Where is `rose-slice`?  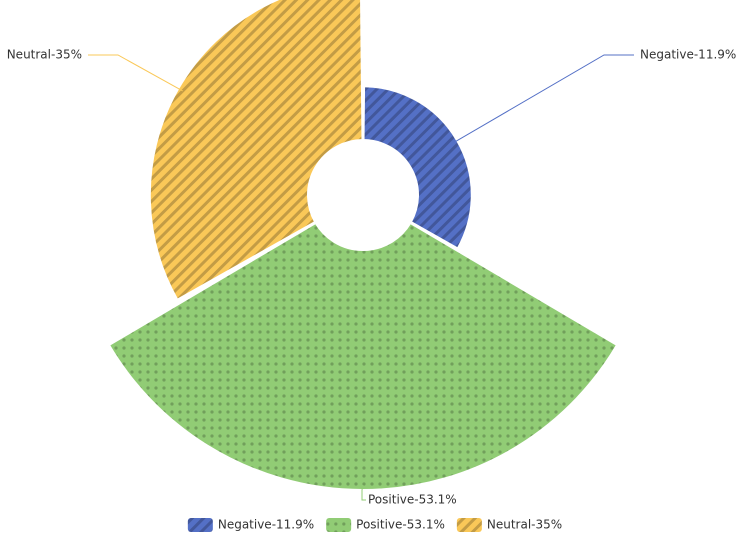
rose-slice is located at coordinates (417, 167).